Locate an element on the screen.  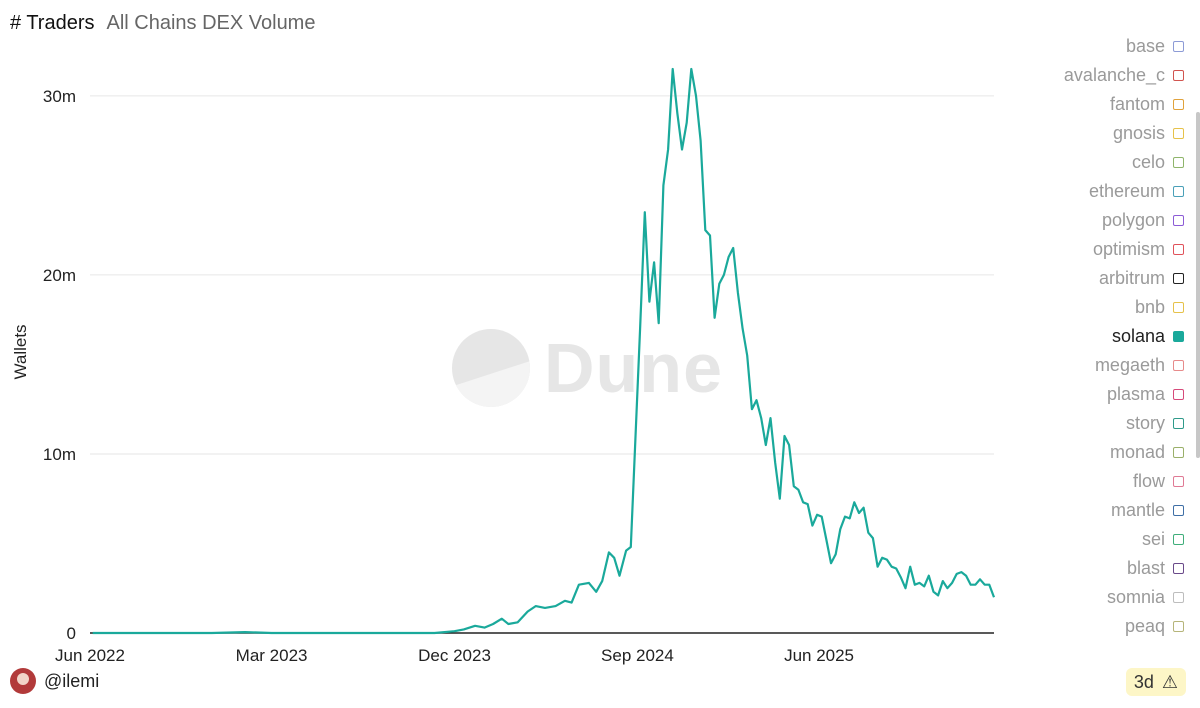
legend-item-avalanche_c: avalanche_c is located at coordinates (1124, 75).